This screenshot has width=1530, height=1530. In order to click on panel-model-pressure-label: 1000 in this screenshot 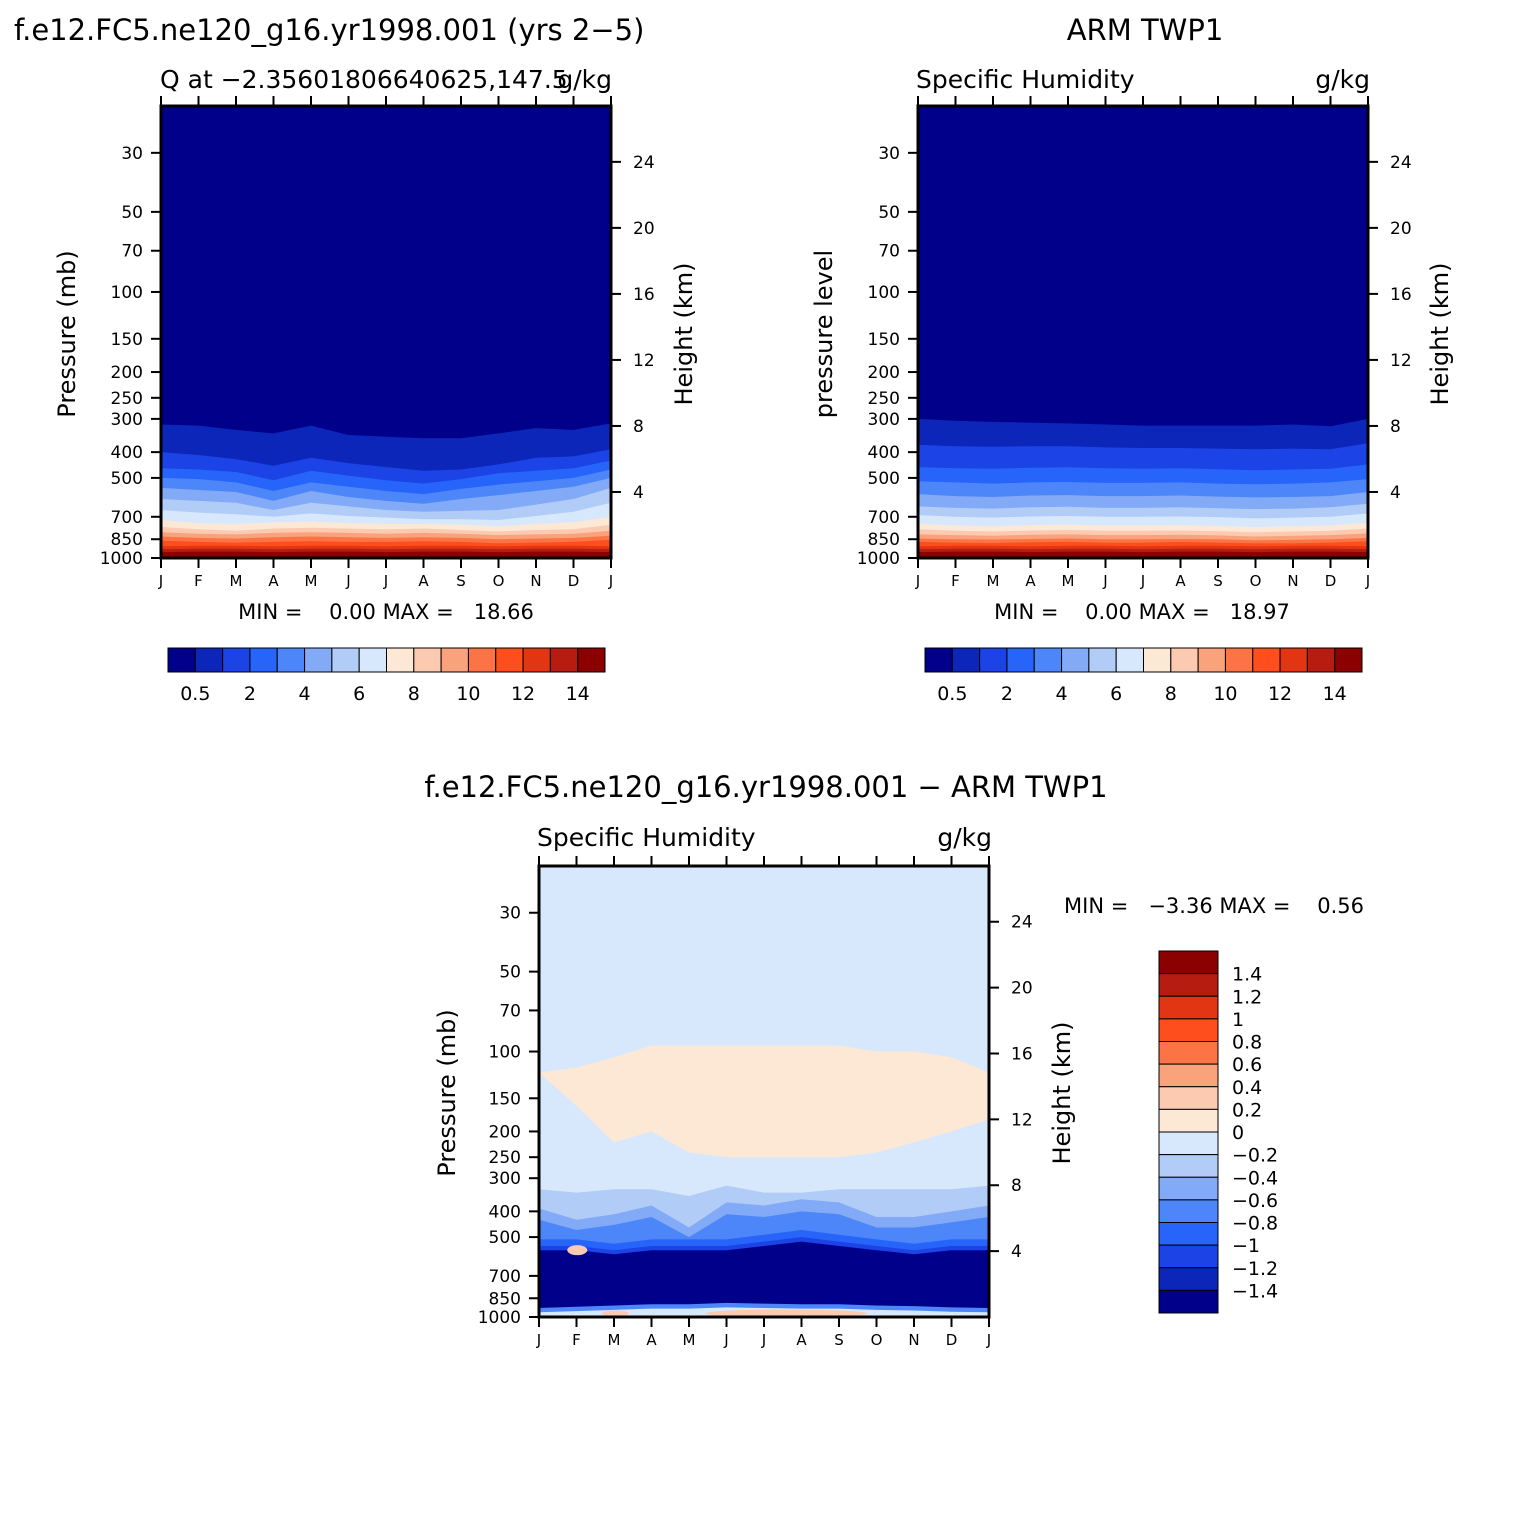, I will do `click(121, 559)`.